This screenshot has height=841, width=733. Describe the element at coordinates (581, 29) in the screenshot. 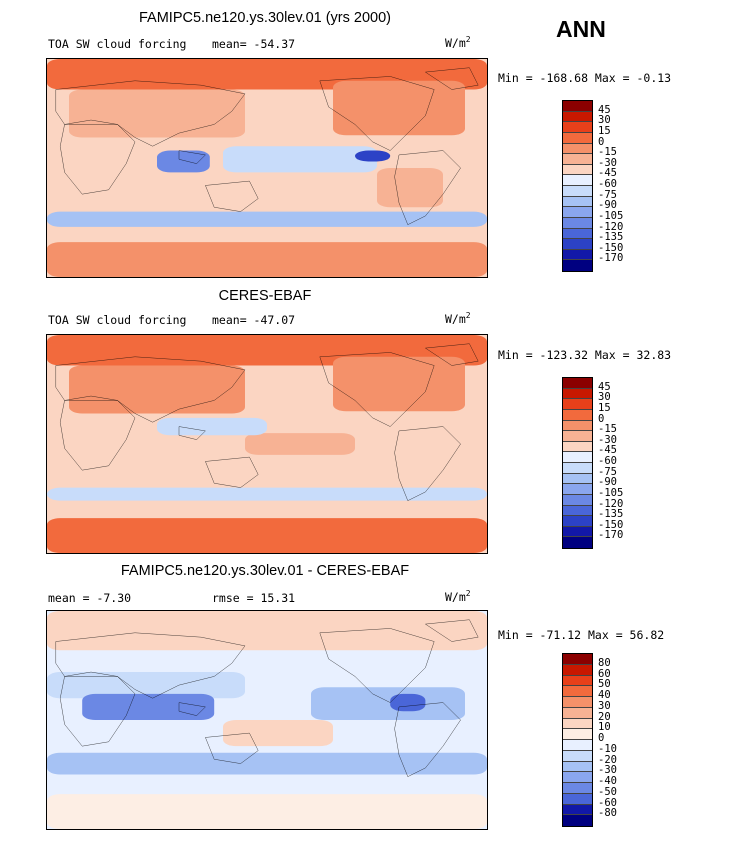

I see `season-label: ANN` at that location.